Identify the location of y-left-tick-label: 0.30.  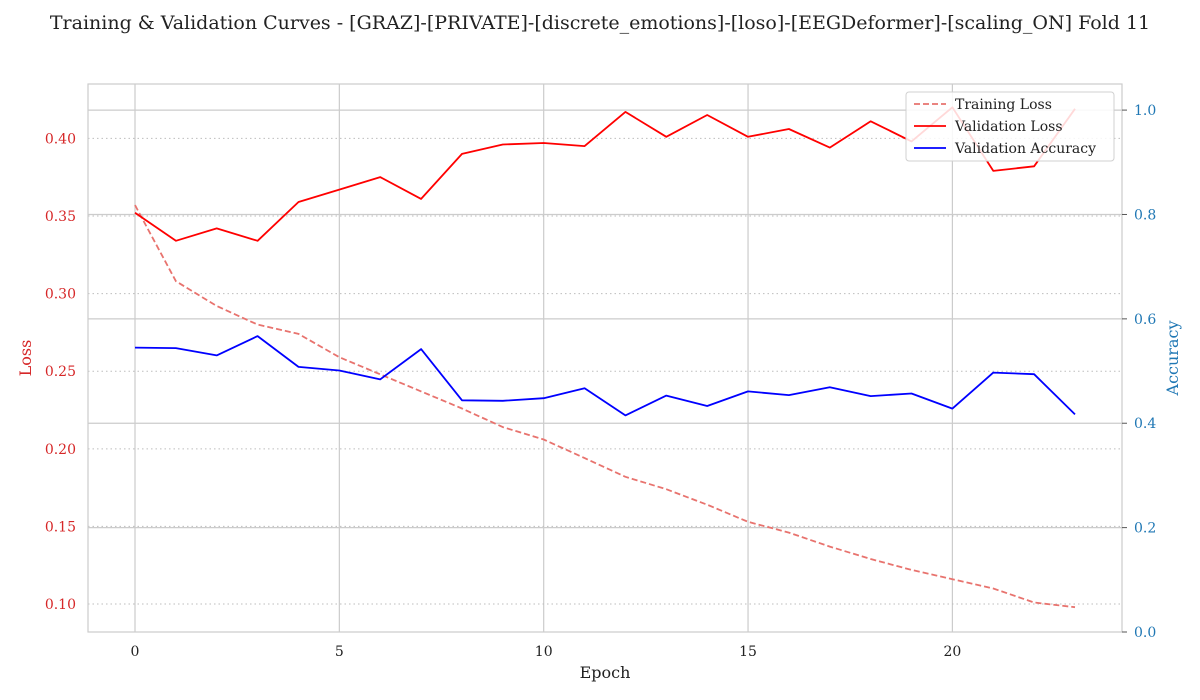
(60, 295).